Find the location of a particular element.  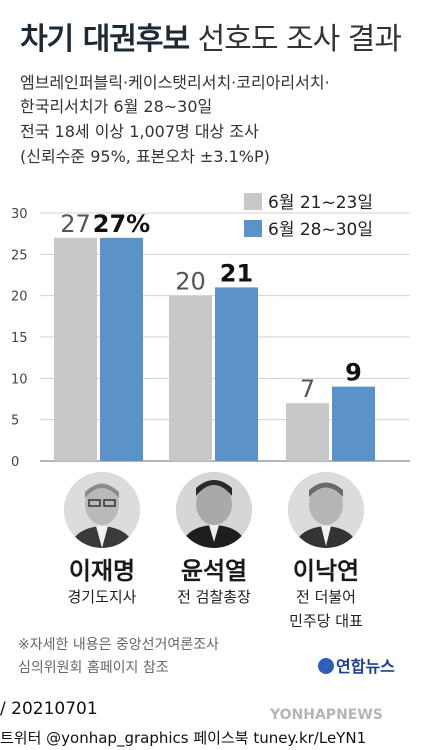

footer-date: / 20210701 is located at coordinates (49, 709).